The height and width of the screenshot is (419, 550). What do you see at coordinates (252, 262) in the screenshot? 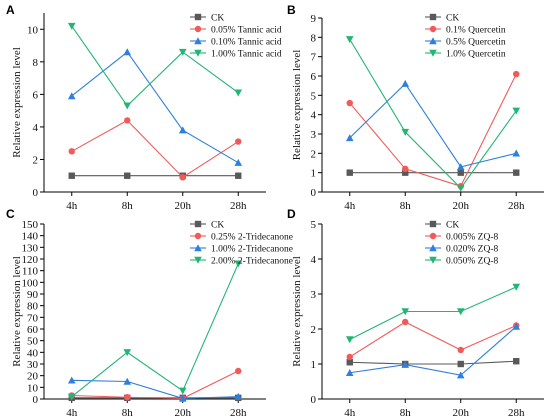
I see `legend-label: 2.00% 2-Tridecanone` at bounding box center [252, 262].